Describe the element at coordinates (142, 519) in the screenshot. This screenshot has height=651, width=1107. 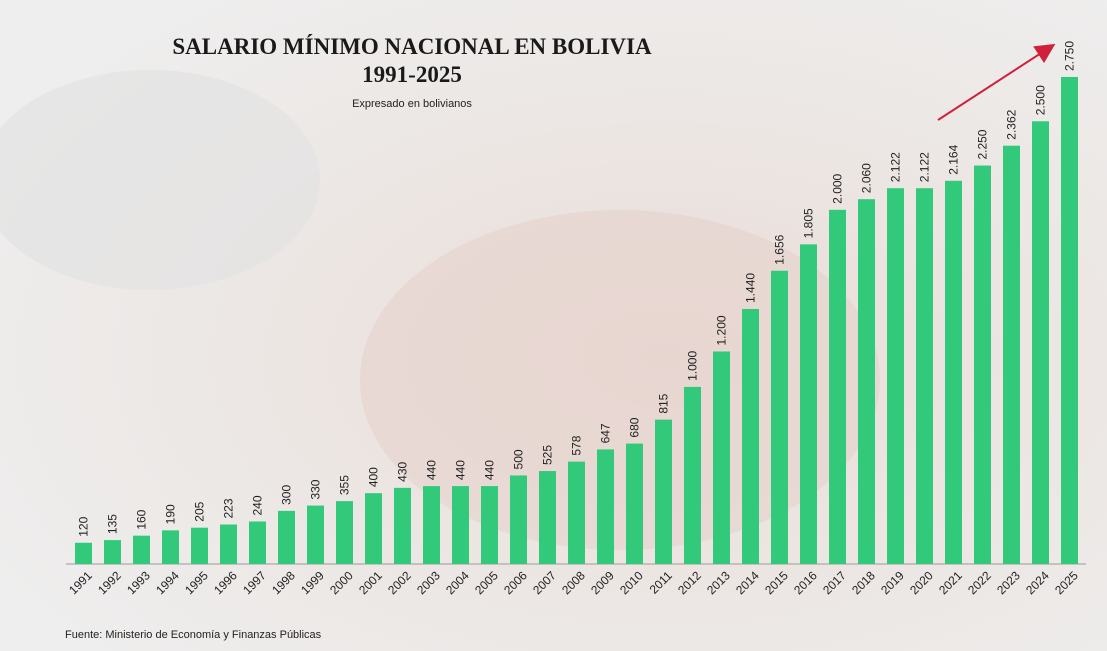
I see `value-label: 160` at that location.